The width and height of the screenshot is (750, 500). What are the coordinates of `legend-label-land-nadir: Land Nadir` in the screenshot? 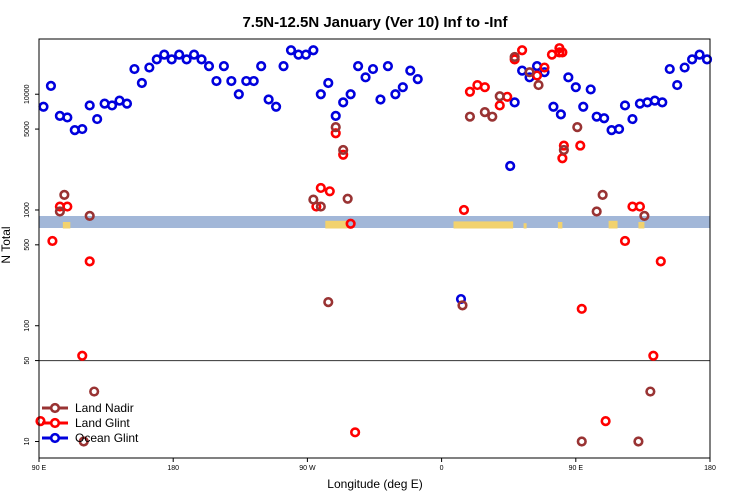 It's located at (104, 408).